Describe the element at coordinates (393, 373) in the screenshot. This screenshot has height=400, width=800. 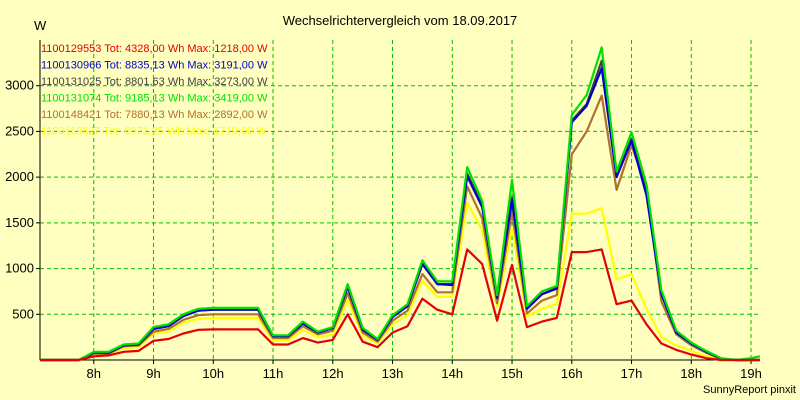
I see `x-tick-label: 13h` at that location.